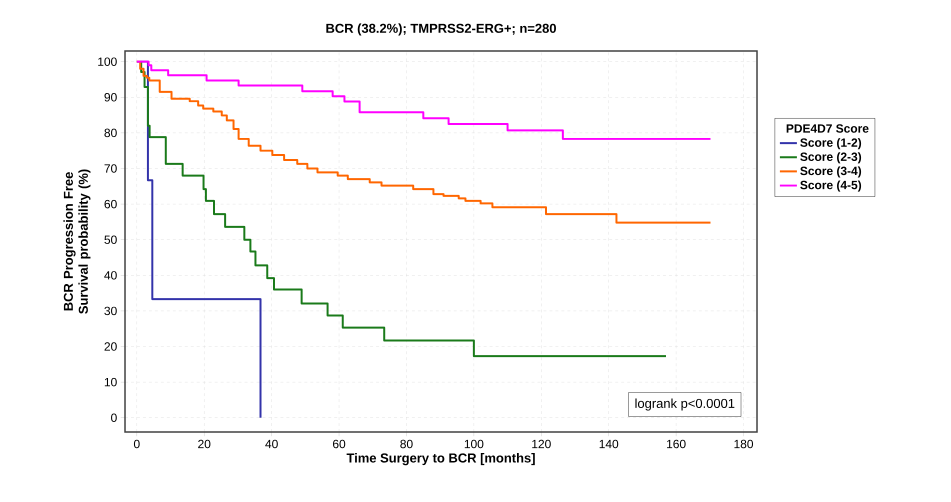  Describe the element at coordinates (827, 128) in the screenshot. I see `legend-title: PDE4D7 Score` at that location.